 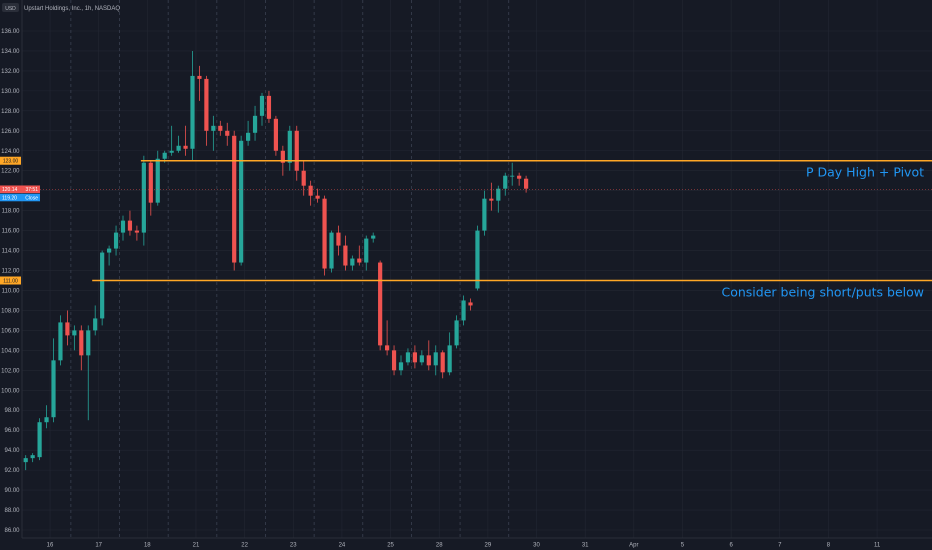 What do you see at coordinates (633, 546) in the screenshot?
I see `time-tick-label: Apr` at bounding box center [633, 546].